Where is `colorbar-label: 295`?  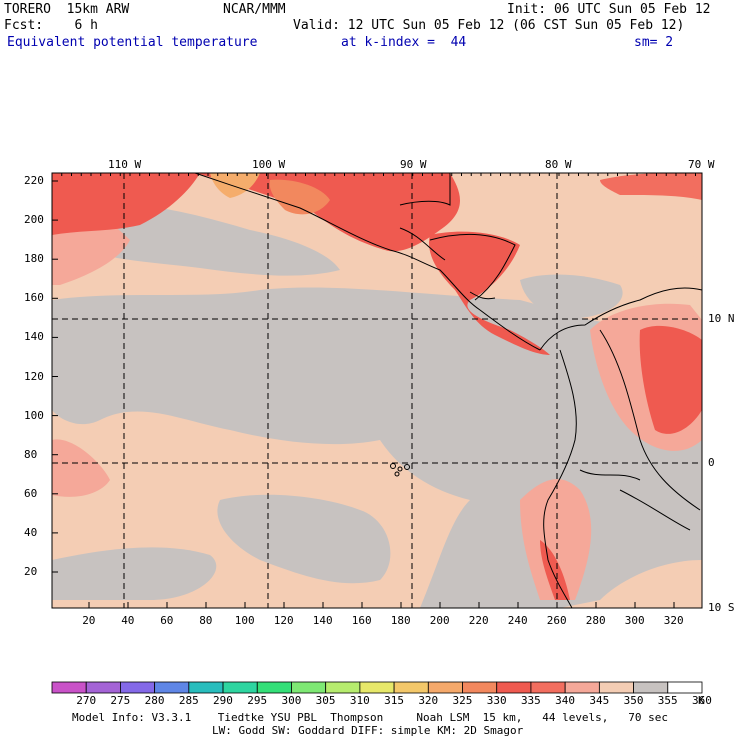
colorbar-label: 295 is located at coordinates (257, 700).